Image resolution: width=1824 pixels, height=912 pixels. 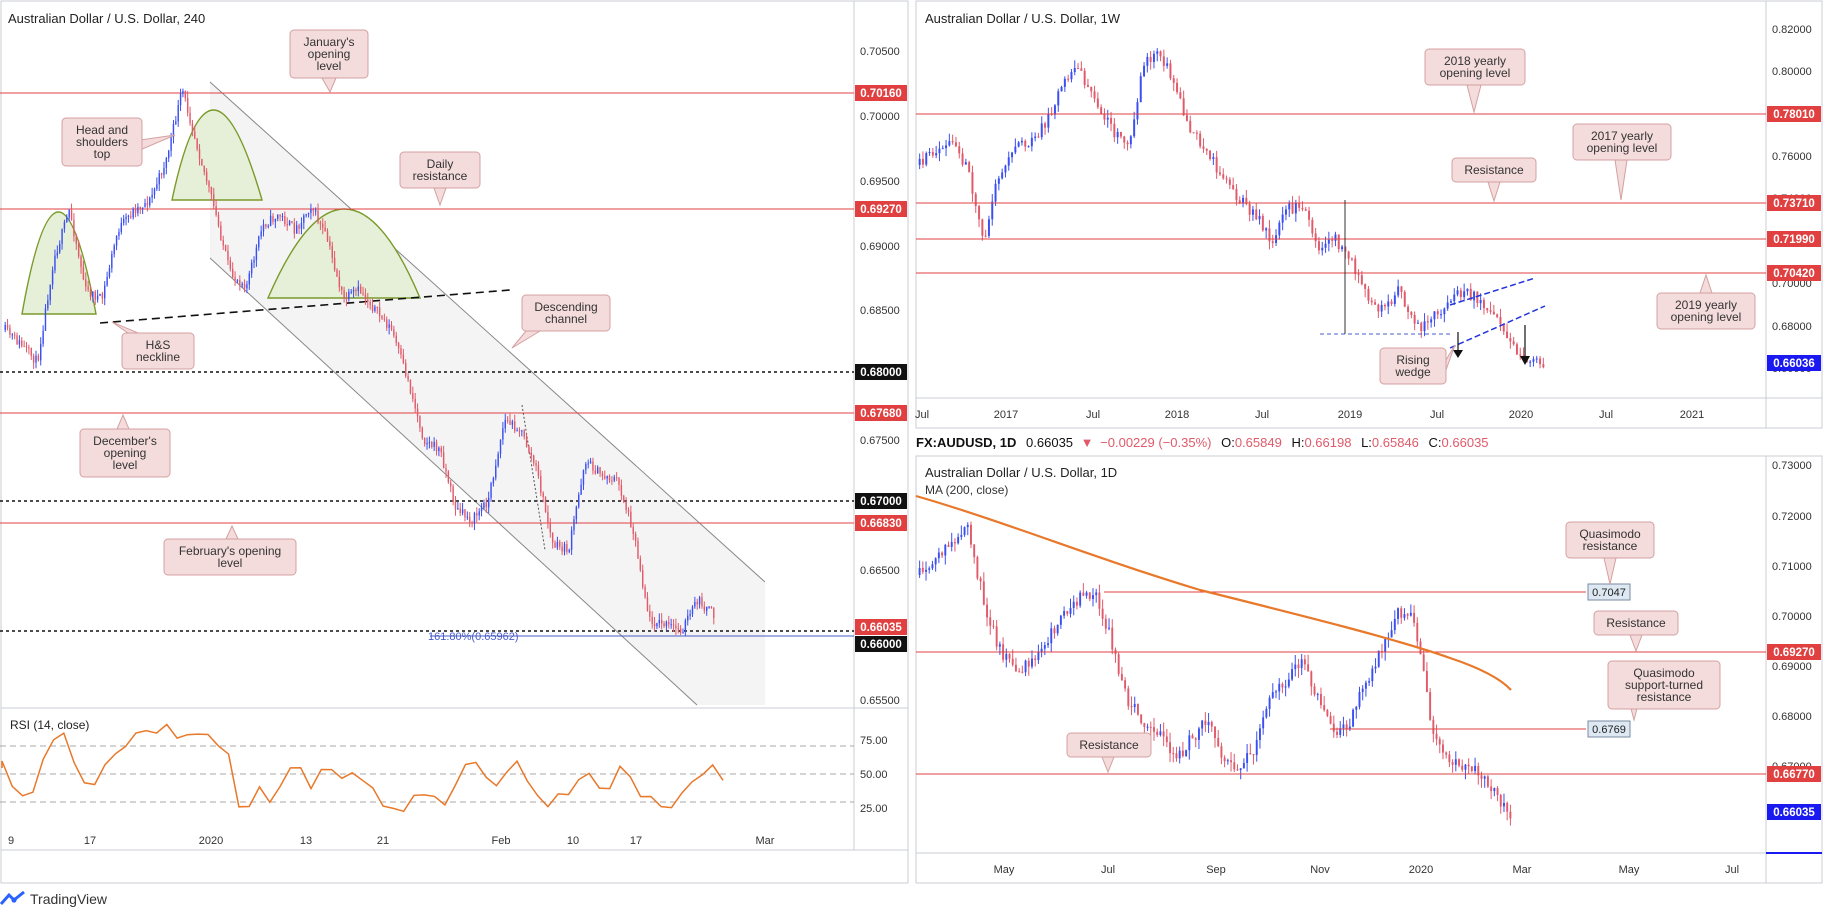 I want to click on callout-2018-open, so click(x=1475, y=67).